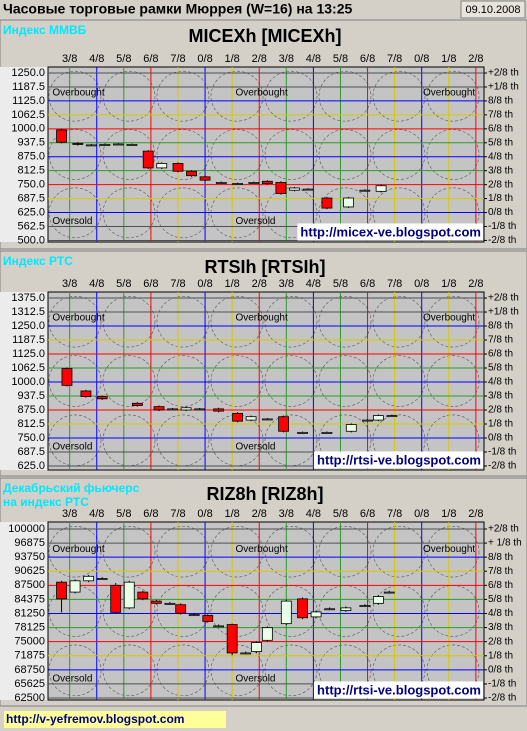 The width and height of the screenshot is (527, 731). I want to click on y-tick-label: 84375, so click(29, 599).